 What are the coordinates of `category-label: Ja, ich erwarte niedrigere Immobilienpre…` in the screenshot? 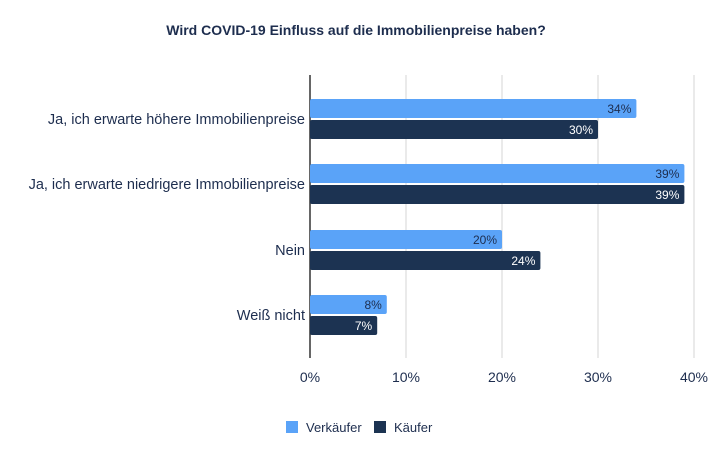 It's located at (167, 185).